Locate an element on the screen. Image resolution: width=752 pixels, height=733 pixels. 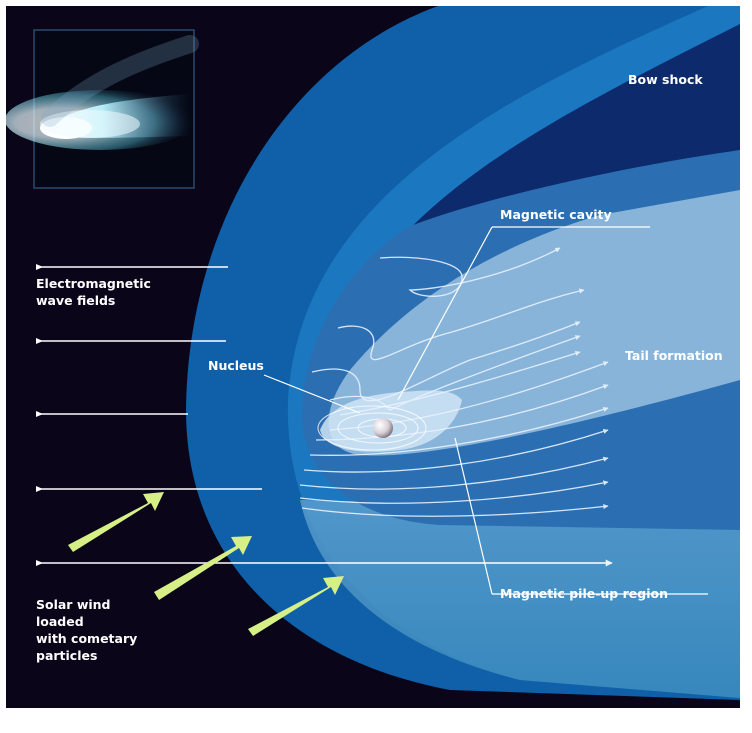
magnetic-cavity is located at coordinates (391, 421).